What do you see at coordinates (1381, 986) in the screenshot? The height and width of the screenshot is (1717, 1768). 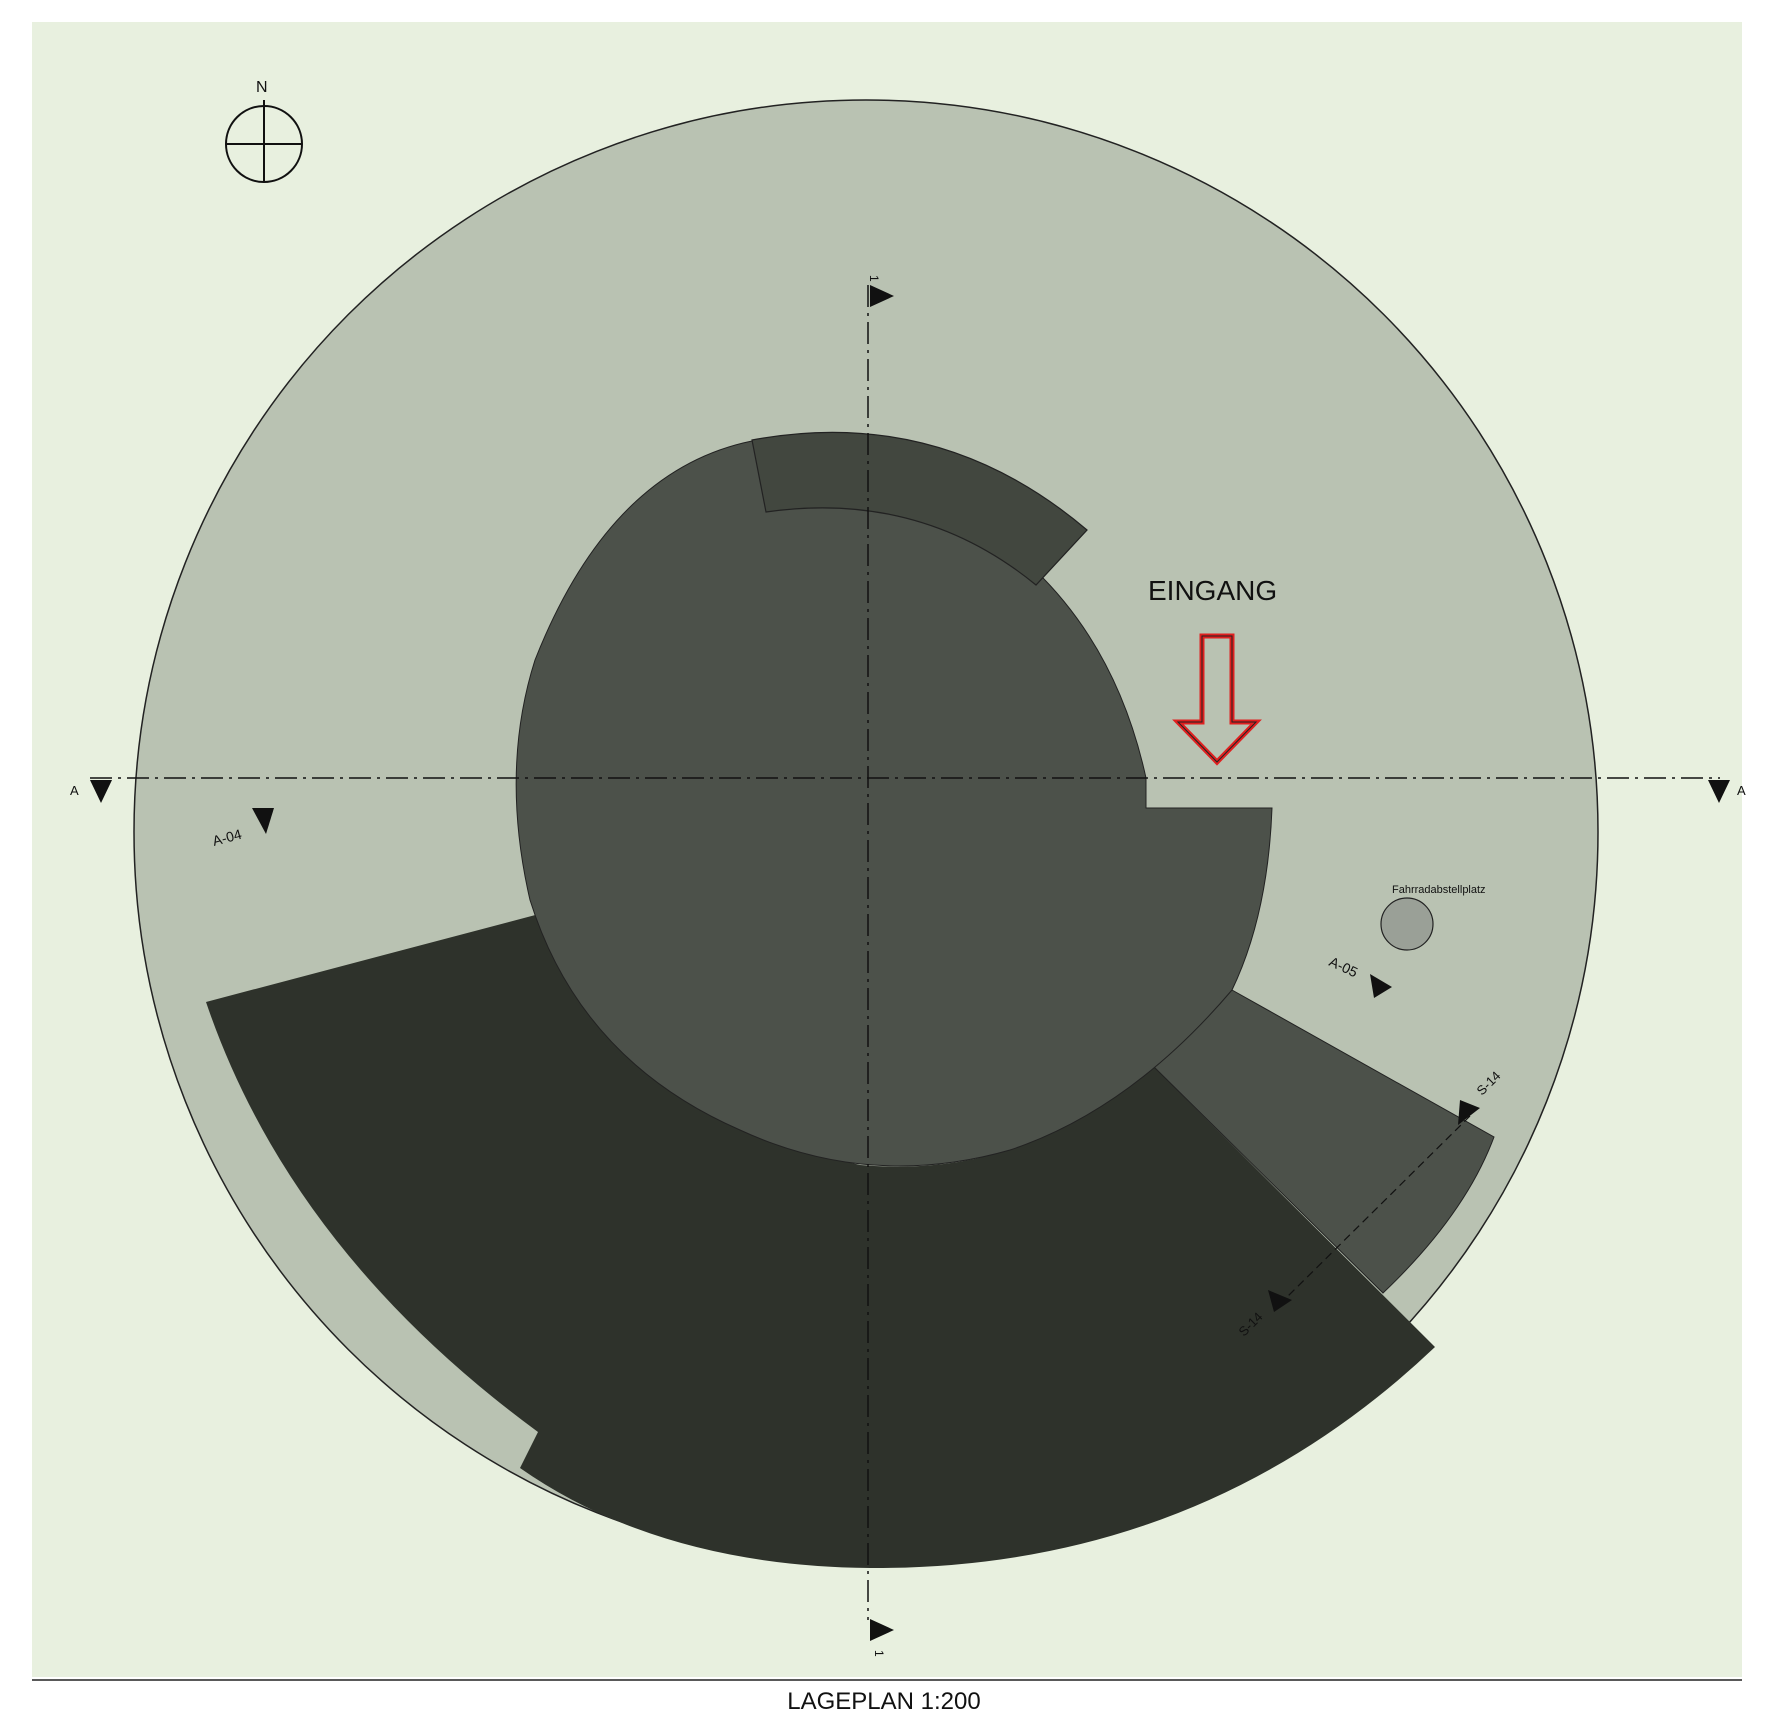 I see `section-marker-a05` at bounding box center [1381, 986].